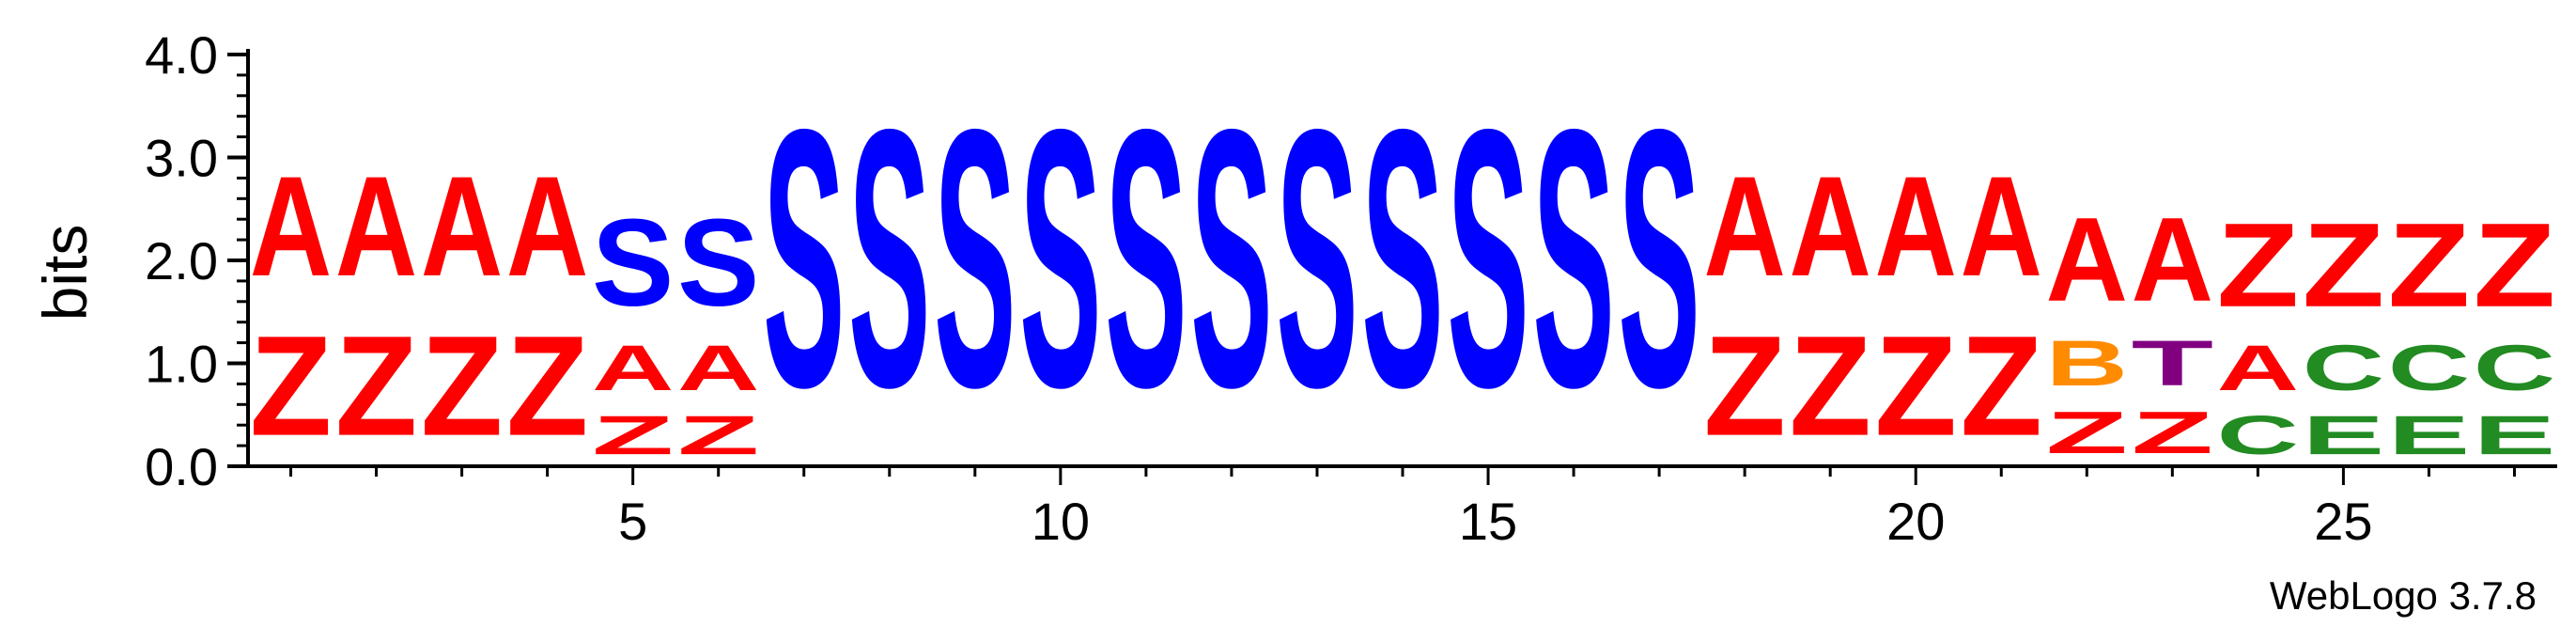 The width and height of the screenshot is (2576, 627). Describe the element at coordinates (2343, 368) in the screenshot. I see `logo-letter-c-pos-25: C` at that location.